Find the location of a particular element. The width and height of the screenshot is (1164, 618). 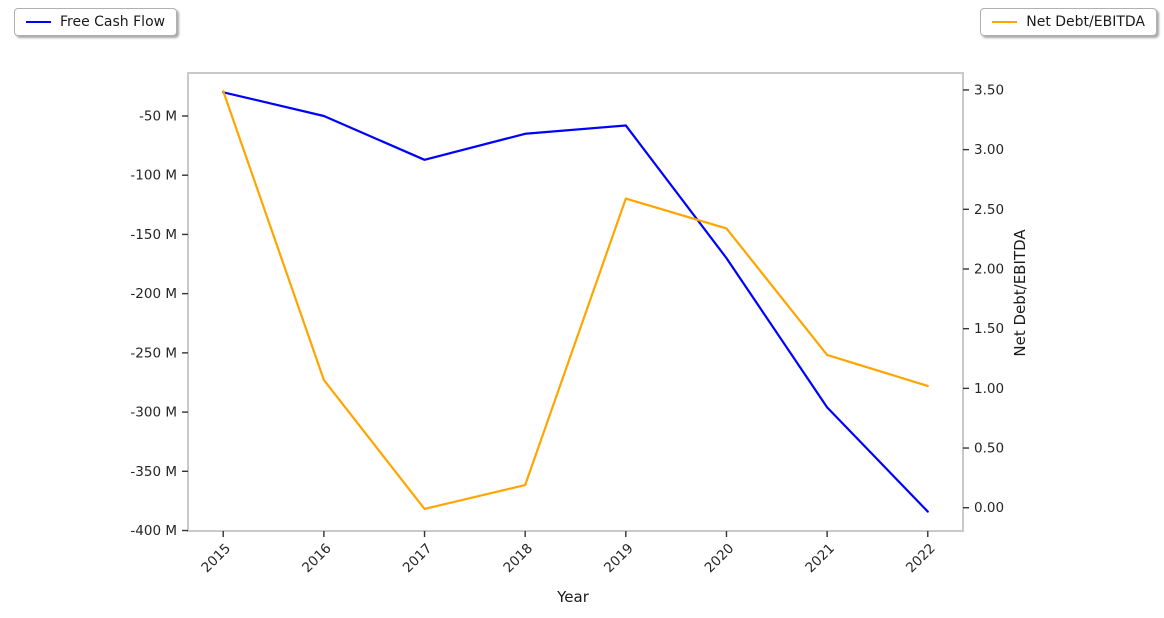

left-axis-tick-label: -200 M is located at coordinates (153, 294).